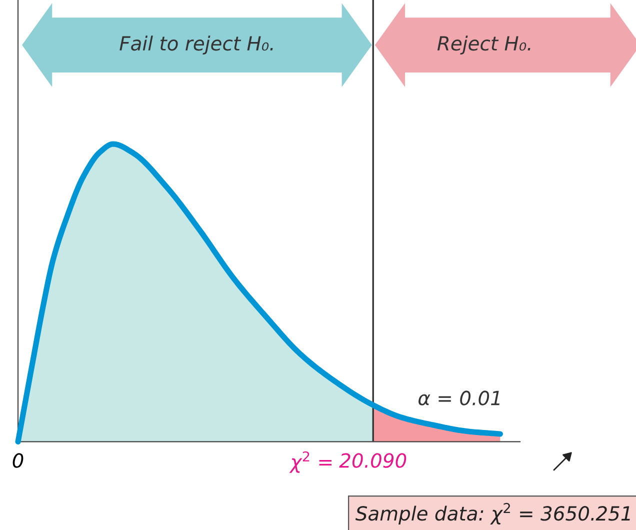 The width and height of the screenshot is (636, 530). What do you see at coordinates (483, 45) in the screenshot?
I see `text: Reject H₀.` at bounding box center [483, 45].